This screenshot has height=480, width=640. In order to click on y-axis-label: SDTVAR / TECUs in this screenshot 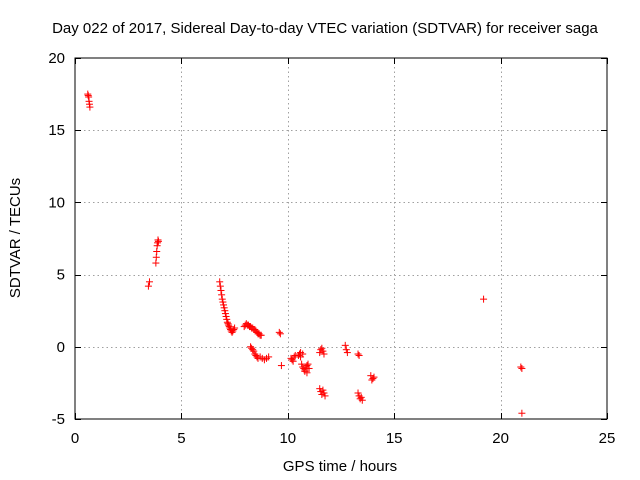, I will do `click(15, 238)`.